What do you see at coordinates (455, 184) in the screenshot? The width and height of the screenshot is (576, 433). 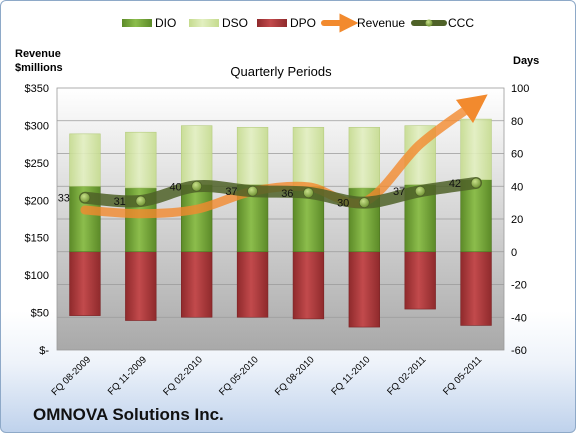 I see `ccc-data-label: 42` at bounding box center [455, 184].